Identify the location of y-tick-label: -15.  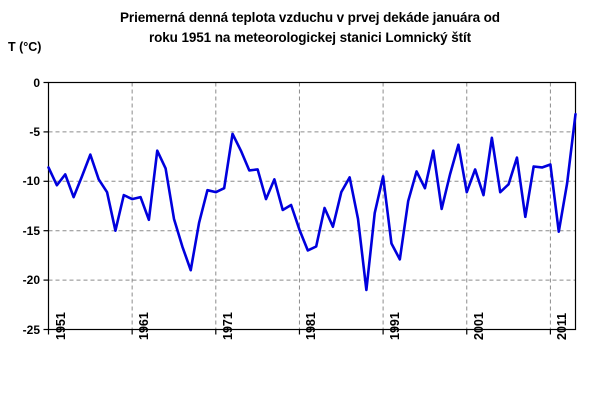
(31, 230).